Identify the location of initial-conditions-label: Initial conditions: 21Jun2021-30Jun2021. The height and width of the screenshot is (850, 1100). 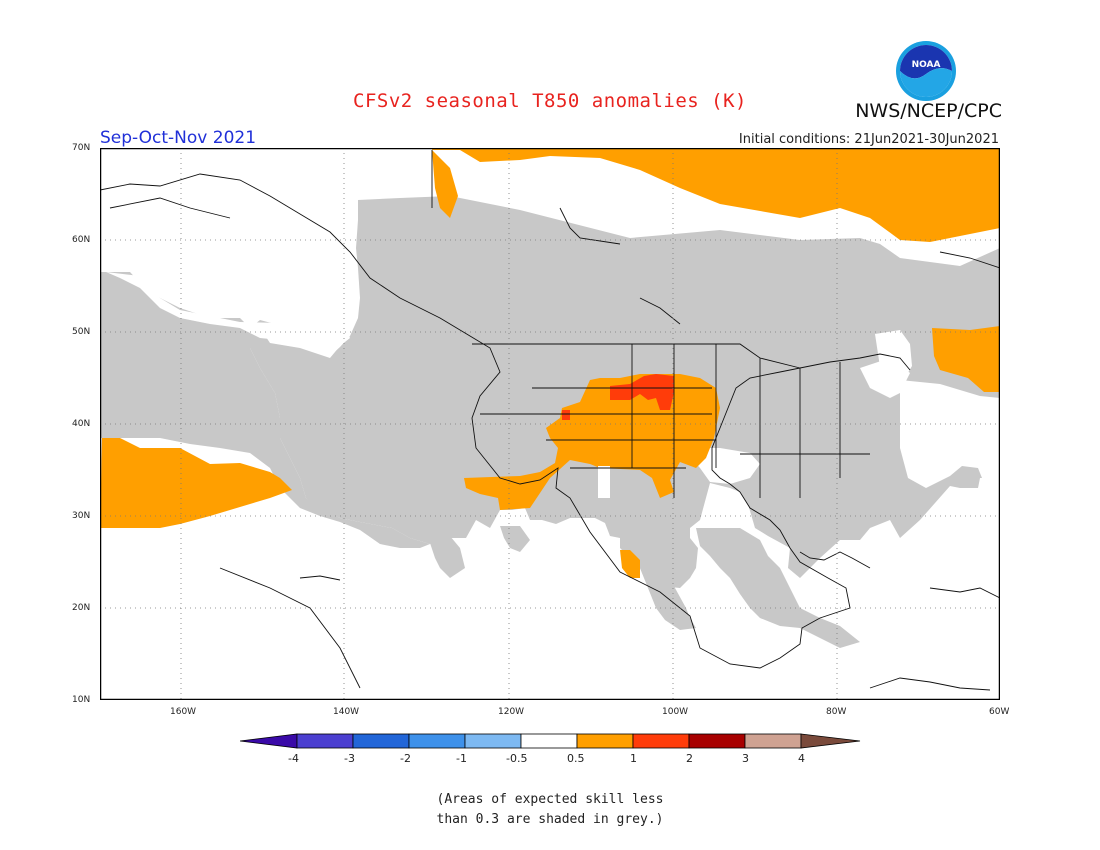
(868, 139).